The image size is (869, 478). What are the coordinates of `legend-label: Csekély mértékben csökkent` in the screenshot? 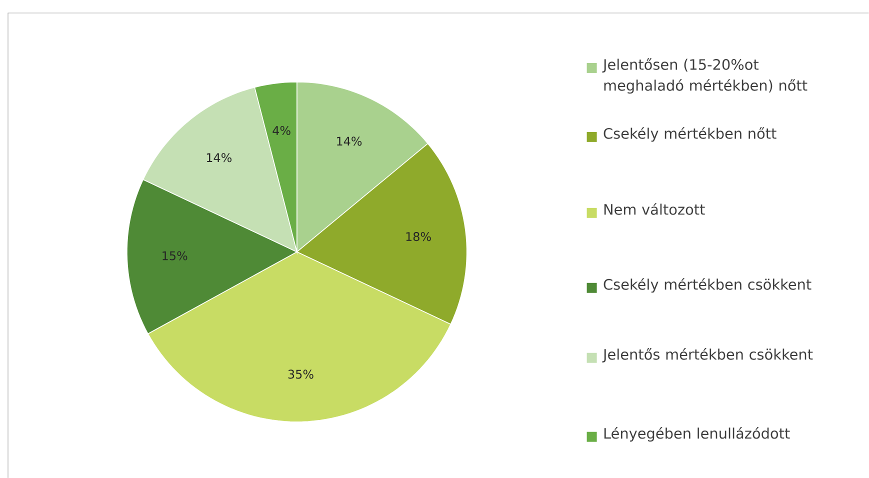 It's located at (708, 285).